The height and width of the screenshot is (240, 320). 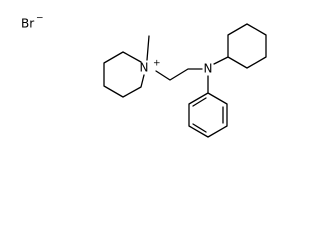 What do you see at coordinates (40, 19) in the screenshot?
I see `atom-charge: −` at bounding box center [40, 19].